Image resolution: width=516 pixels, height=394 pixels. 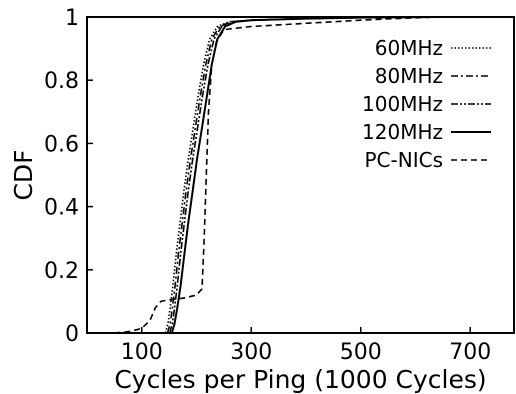 What do you see at coordinates (300, 379) in the screenshot?
I see `x-axis-title: Cycles per Ping (1000 Cycles)` at bounding box center [300, 379].